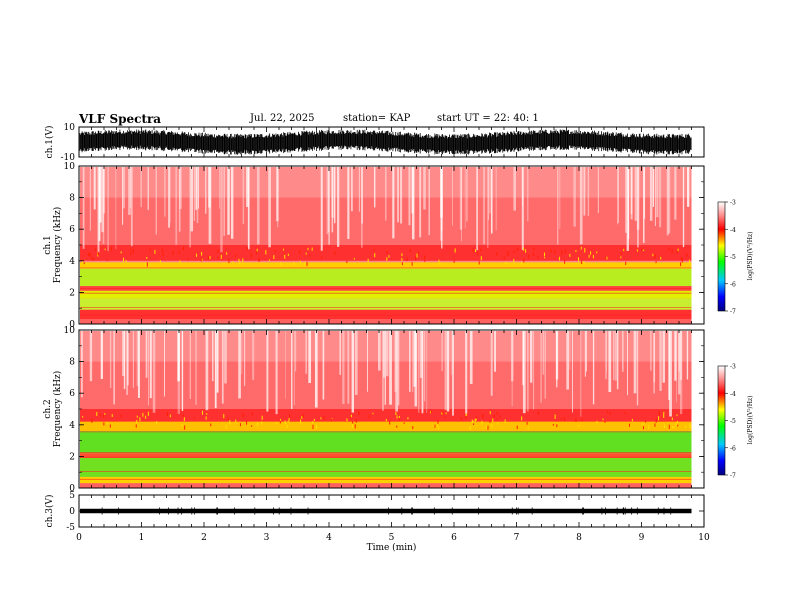 This screenshot has width=792, height=612. I want to click on ch3-trace-band, so click(386, 511).